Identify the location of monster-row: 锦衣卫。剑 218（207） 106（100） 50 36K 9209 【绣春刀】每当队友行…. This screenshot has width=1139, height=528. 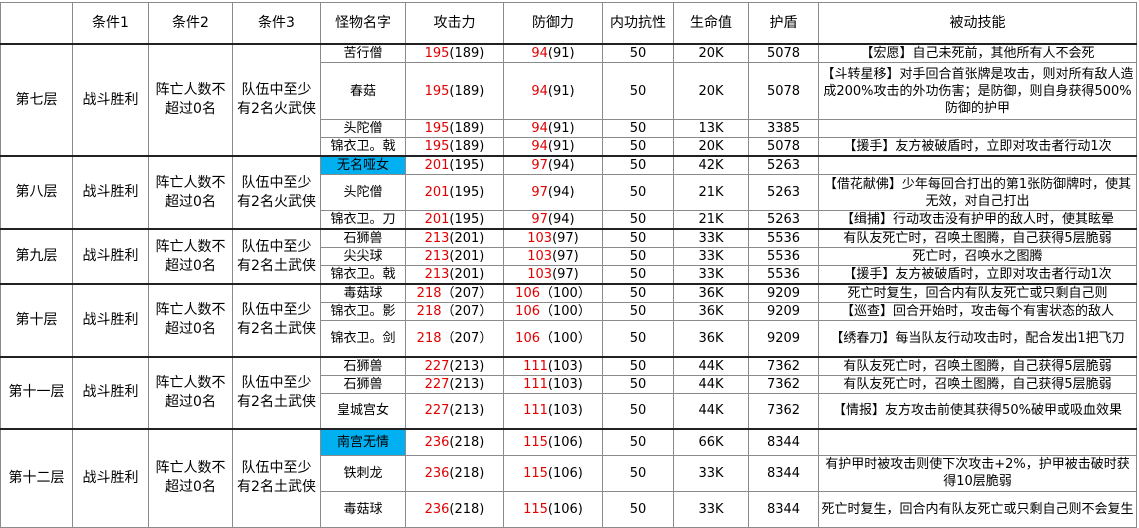
(569, 338).